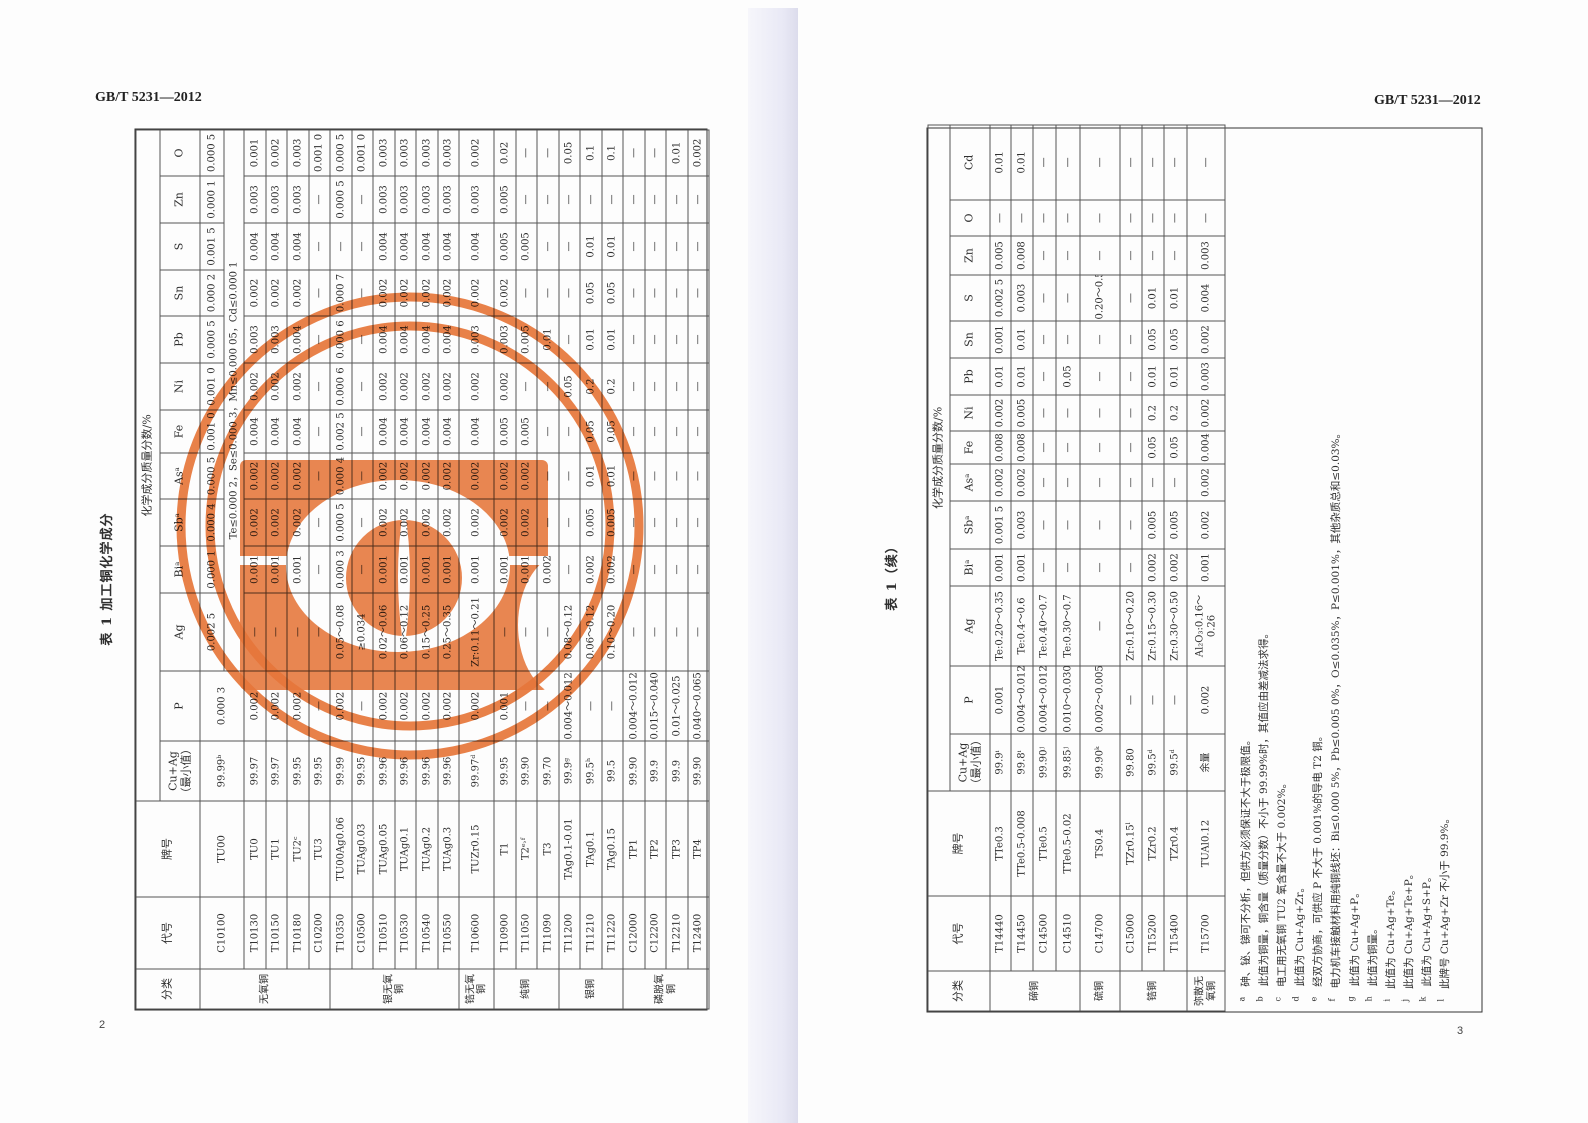 The width and height of the screenshot is (1588, 1123). I want to click on grade-cell: TUAg0.05, so click(384, 849).